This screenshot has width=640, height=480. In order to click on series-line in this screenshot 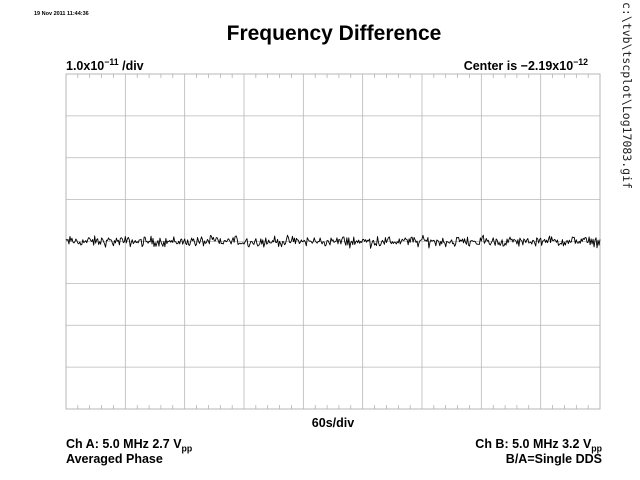, I will do `click(333, 241)`.